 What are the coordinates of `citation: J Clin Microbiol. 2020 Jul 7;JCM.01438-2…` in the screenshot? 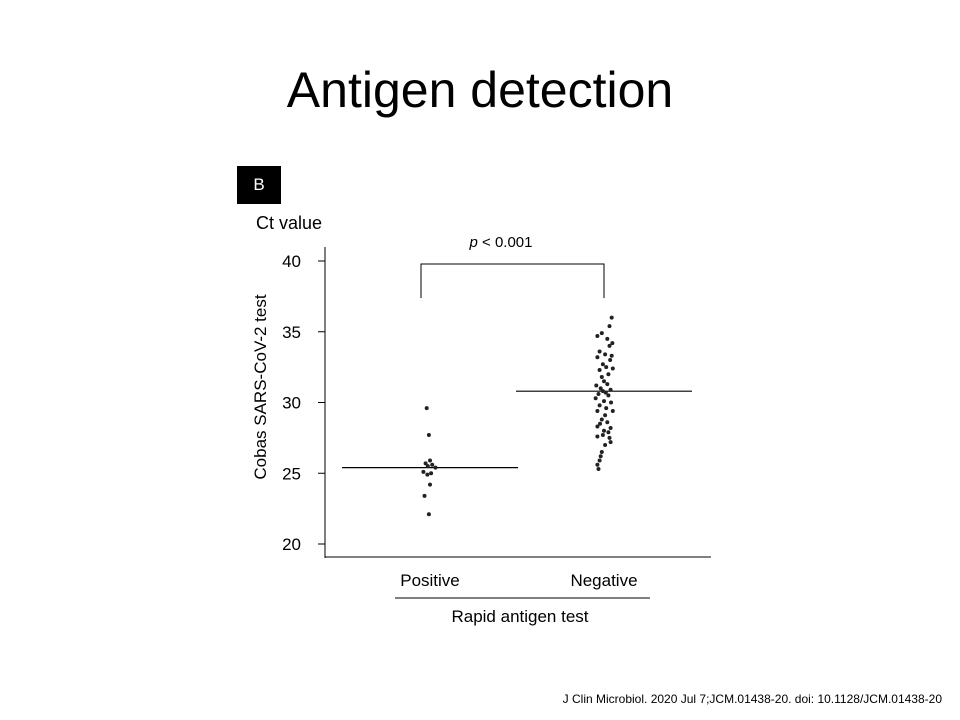 It's located at (752, 699).